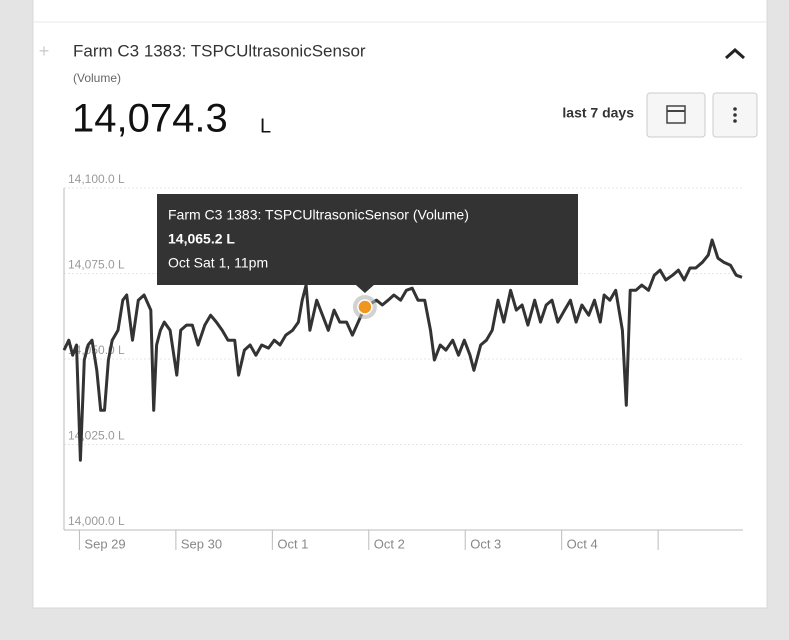 The height and width of the screenshot is (640, 789). Describe the element at coordinates (364, 289) in the screenshot. I see `tooltip-pointer` at that location.